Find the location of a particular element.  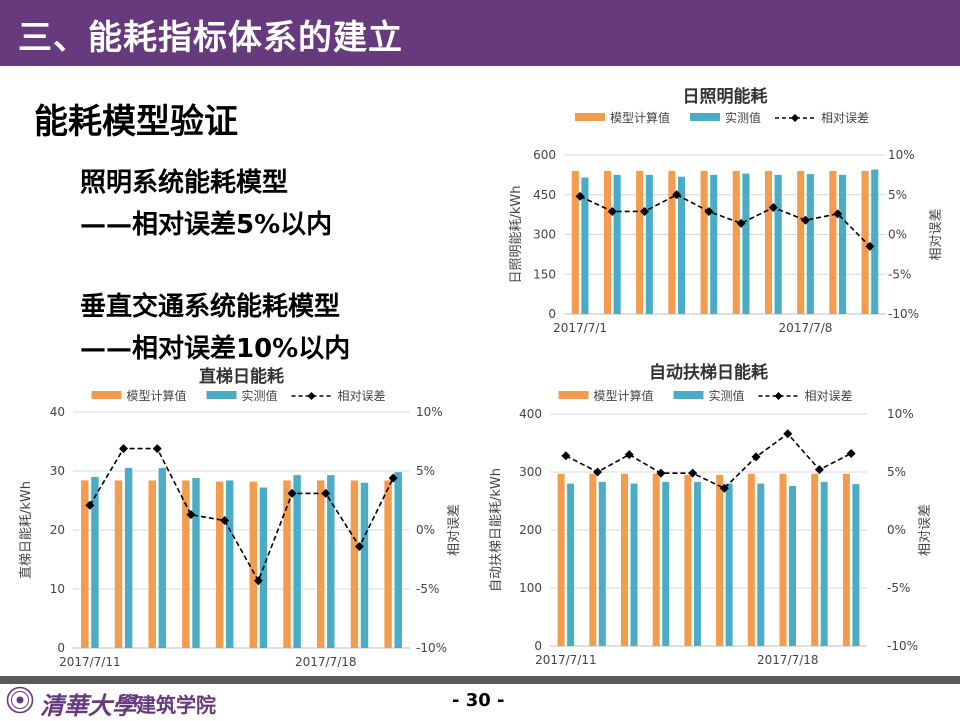

legend-label-error: 相对误差 is located at coordinates (845, 118).